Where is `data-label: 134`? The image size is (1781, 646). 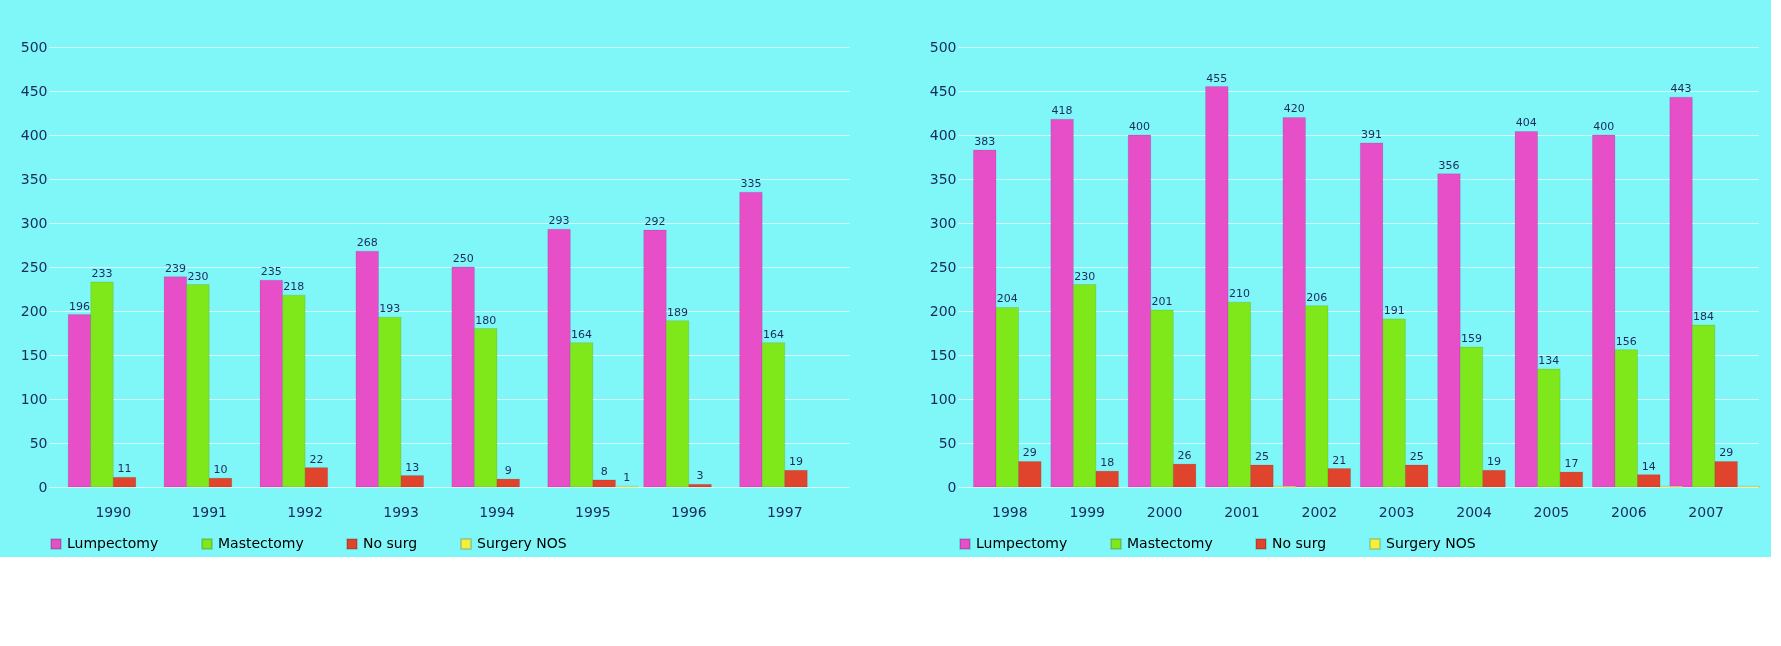 data-label: 134 is located at coordinates (1549, 361).